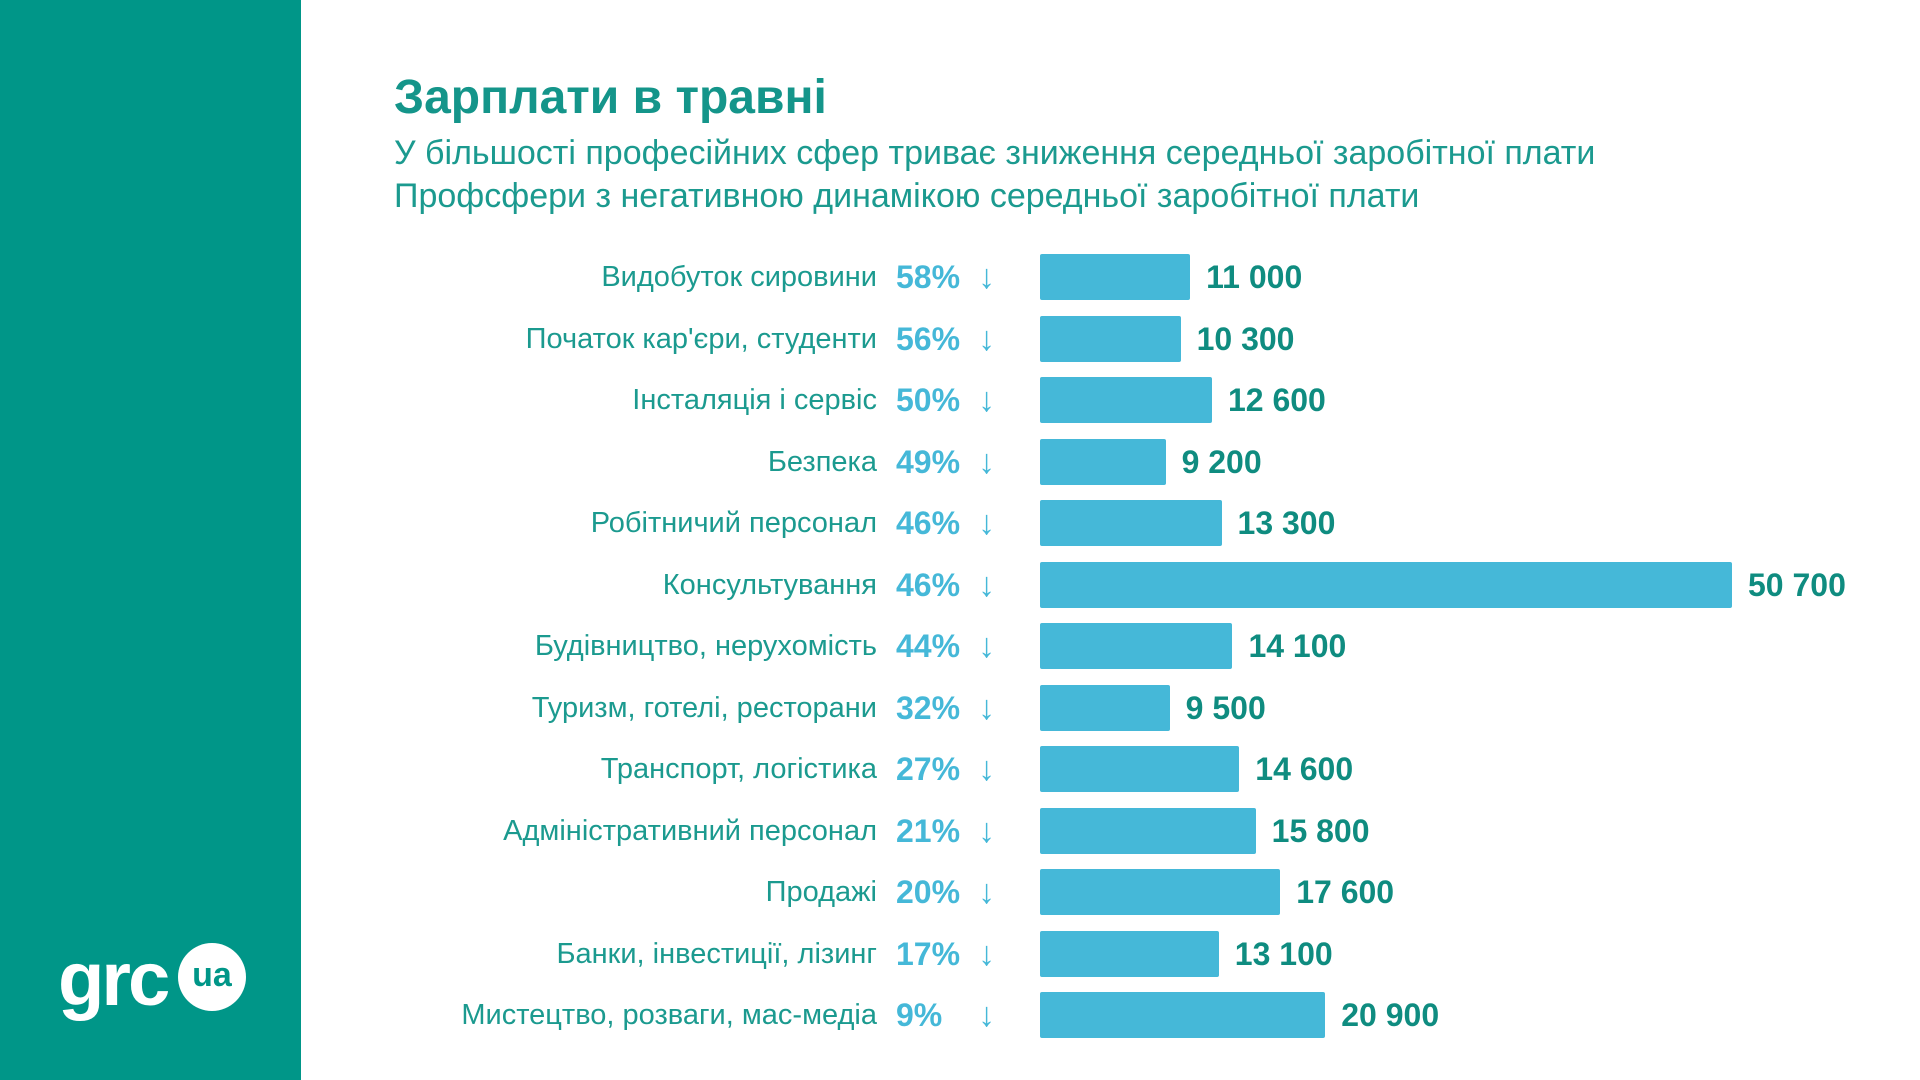  What do you see at coordinates (822, 461) in the screenshot?
I see `category-label: Безпека` at bounding box center [822, 461].